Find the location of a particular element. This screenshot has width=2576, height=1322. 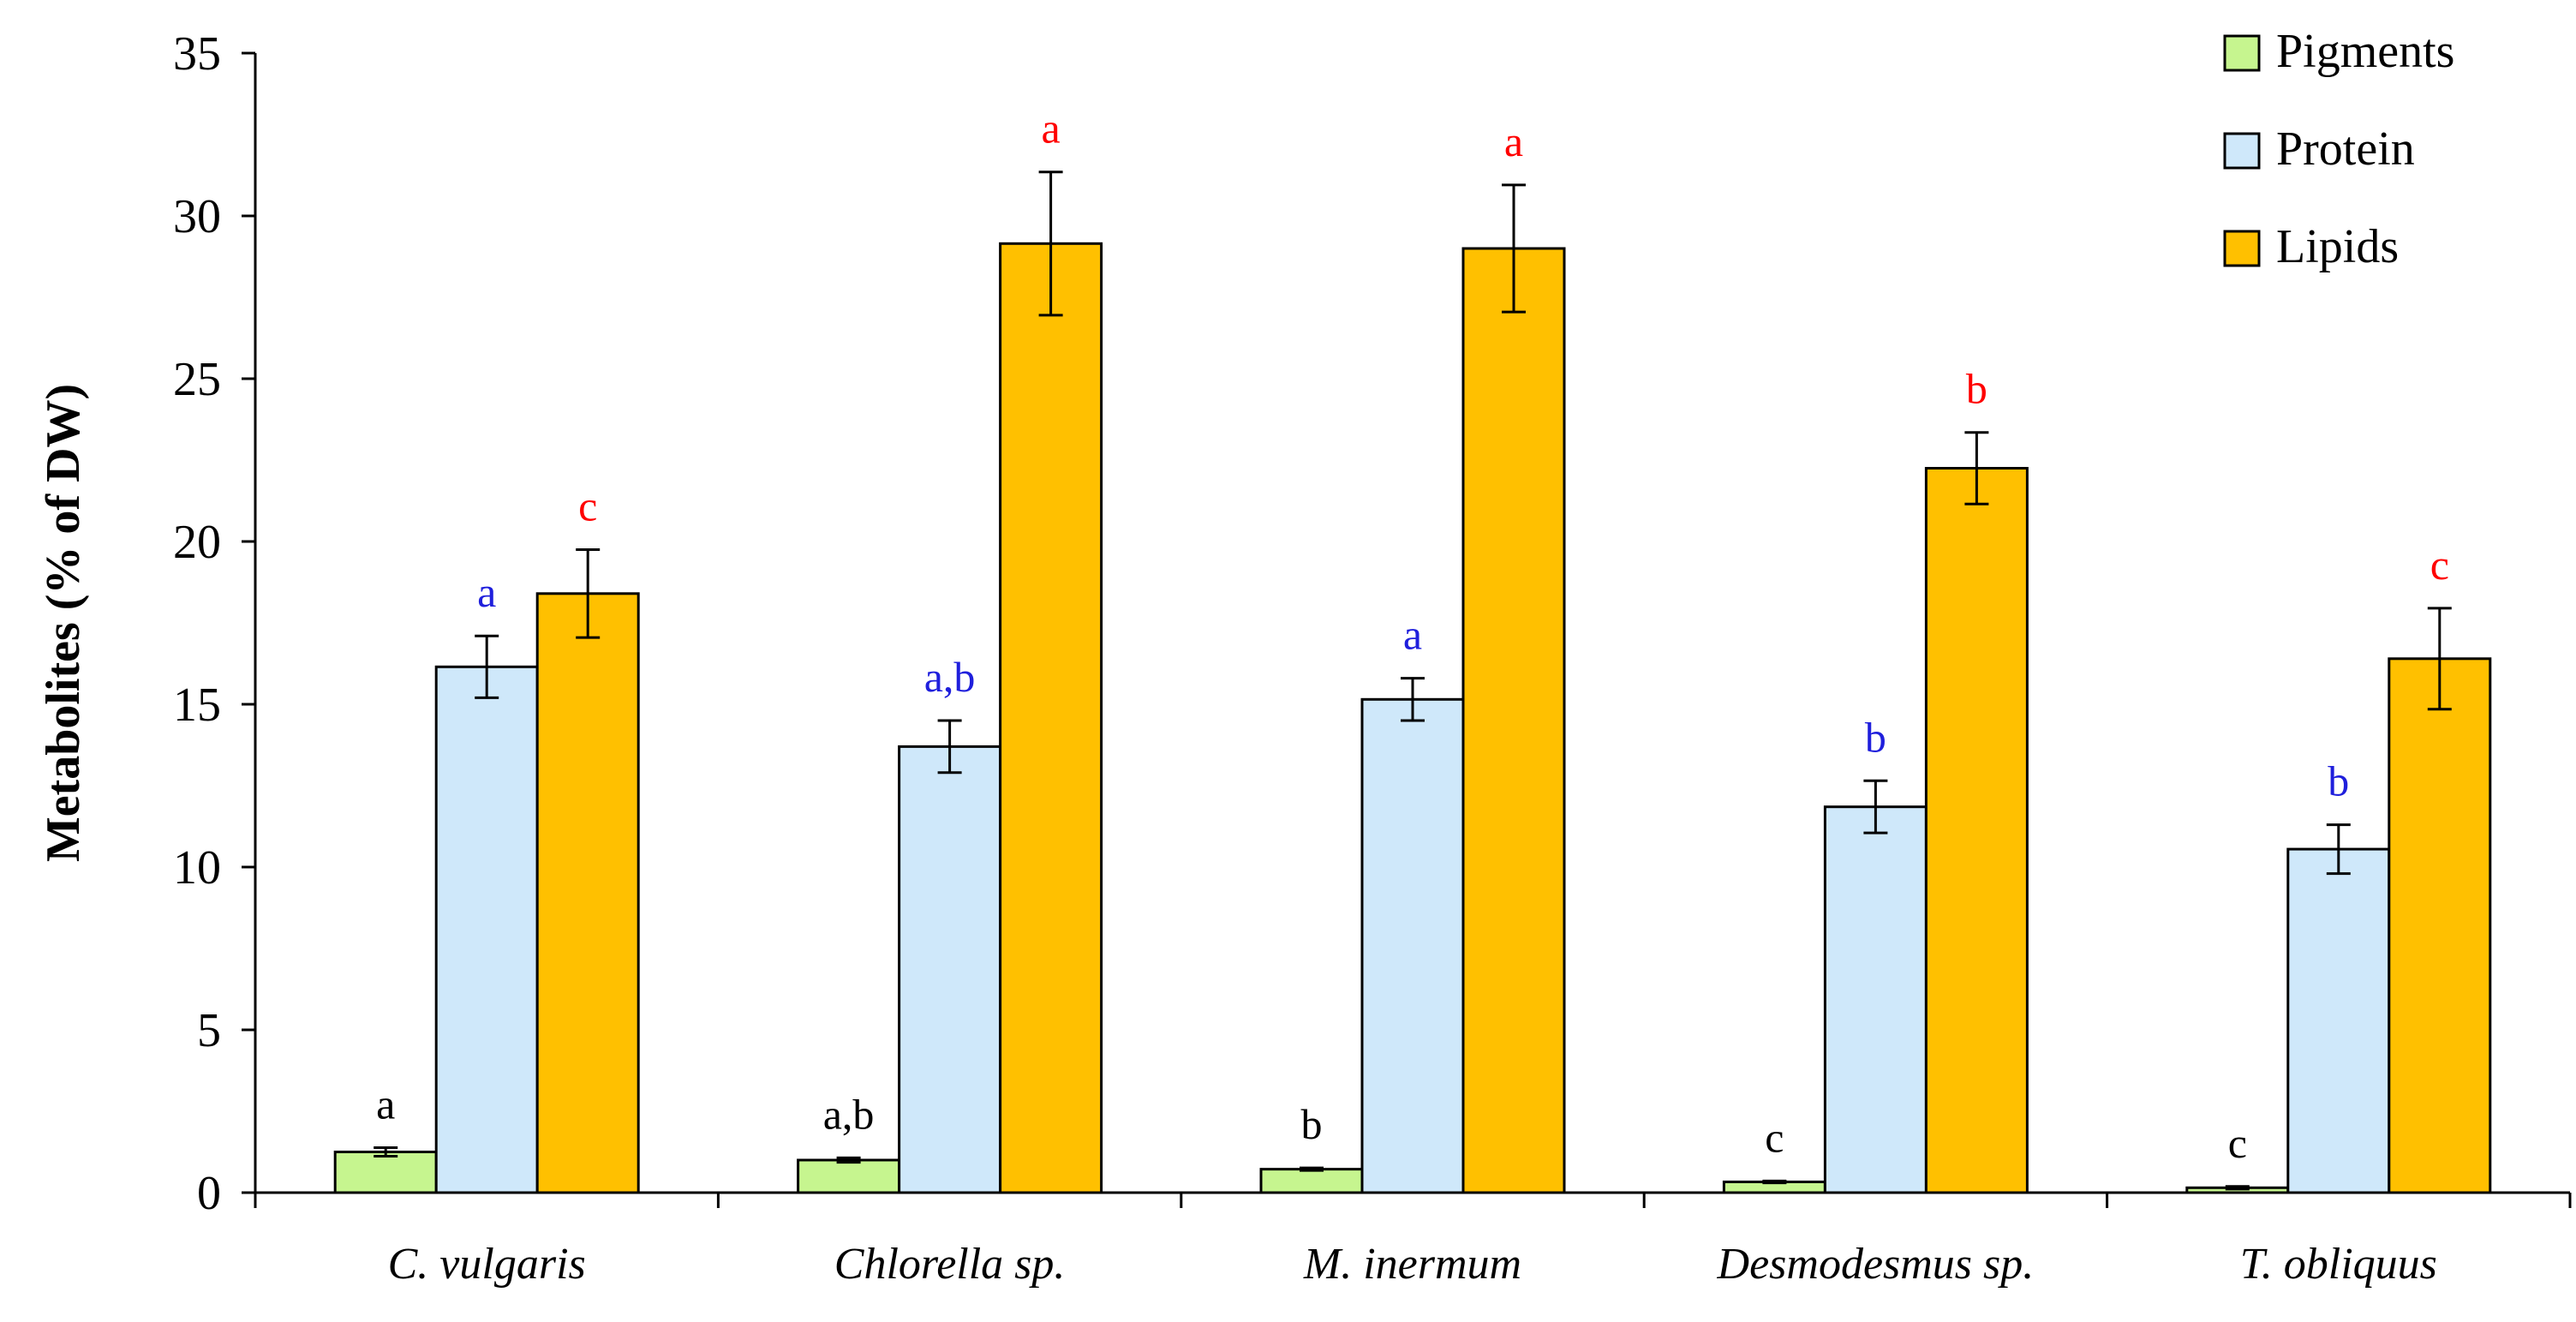

category-label: M. inermum is located at coordinates (1412, 1264).